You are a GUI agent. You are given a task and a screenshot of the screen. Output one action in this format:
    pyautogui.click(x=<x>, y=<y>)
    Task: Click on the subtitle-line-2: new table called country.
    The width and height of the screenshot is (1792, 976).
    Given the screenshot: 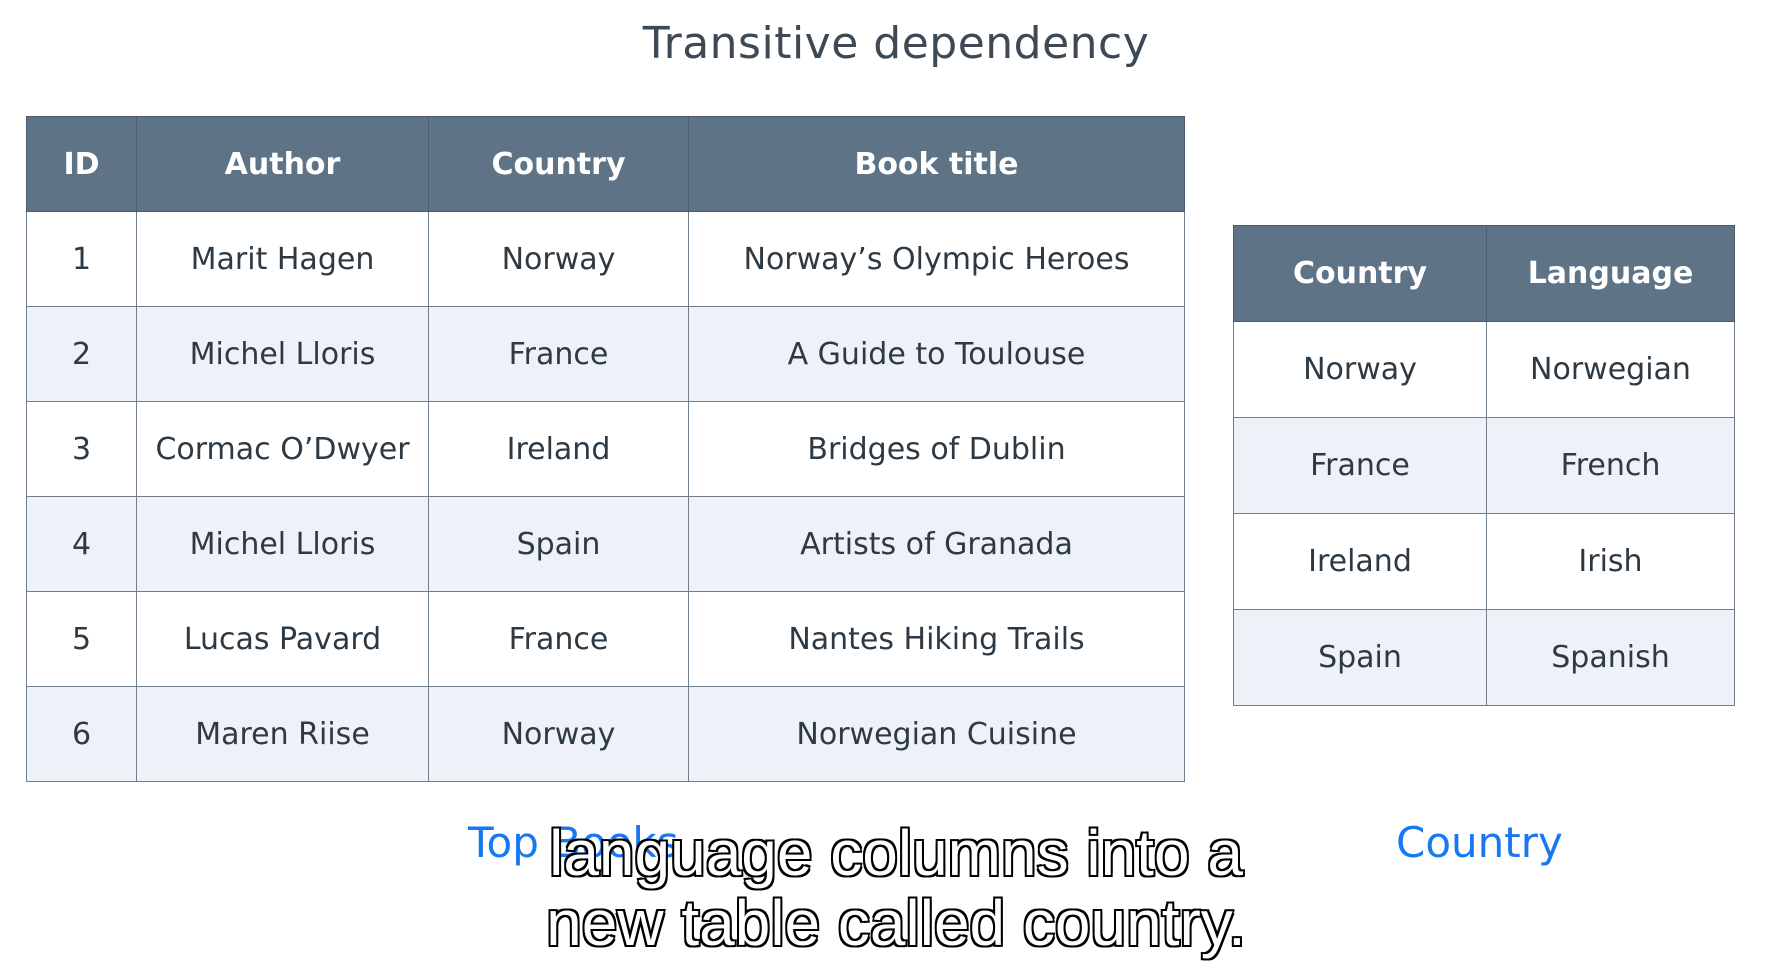 What is the action you would take?
    pyautogui.click(x=896, y=923)
    